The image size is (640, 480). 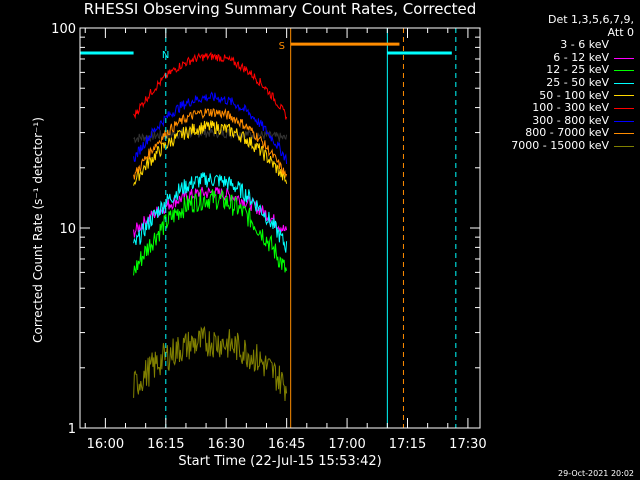 I want to click on legend-label: 100 - 300 keV, so click(x=570, y=108).